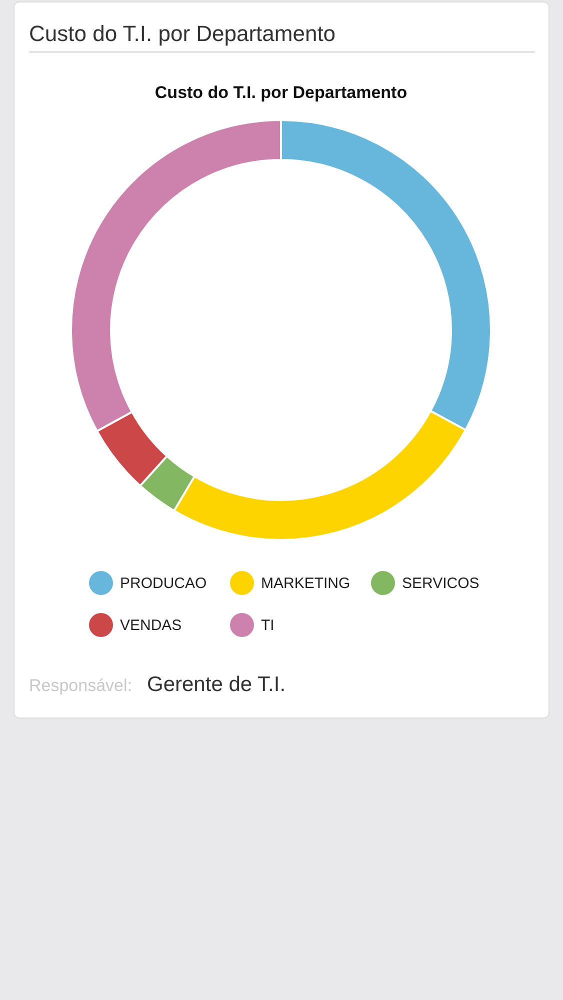 Image resolution: width=563 pixels, height=1000 pixels. What do you see at coordinates (281, 92) in the screenshot?
I see `chart-title: Custo do T.I. por Departamento` at bounding box center [281, 92].